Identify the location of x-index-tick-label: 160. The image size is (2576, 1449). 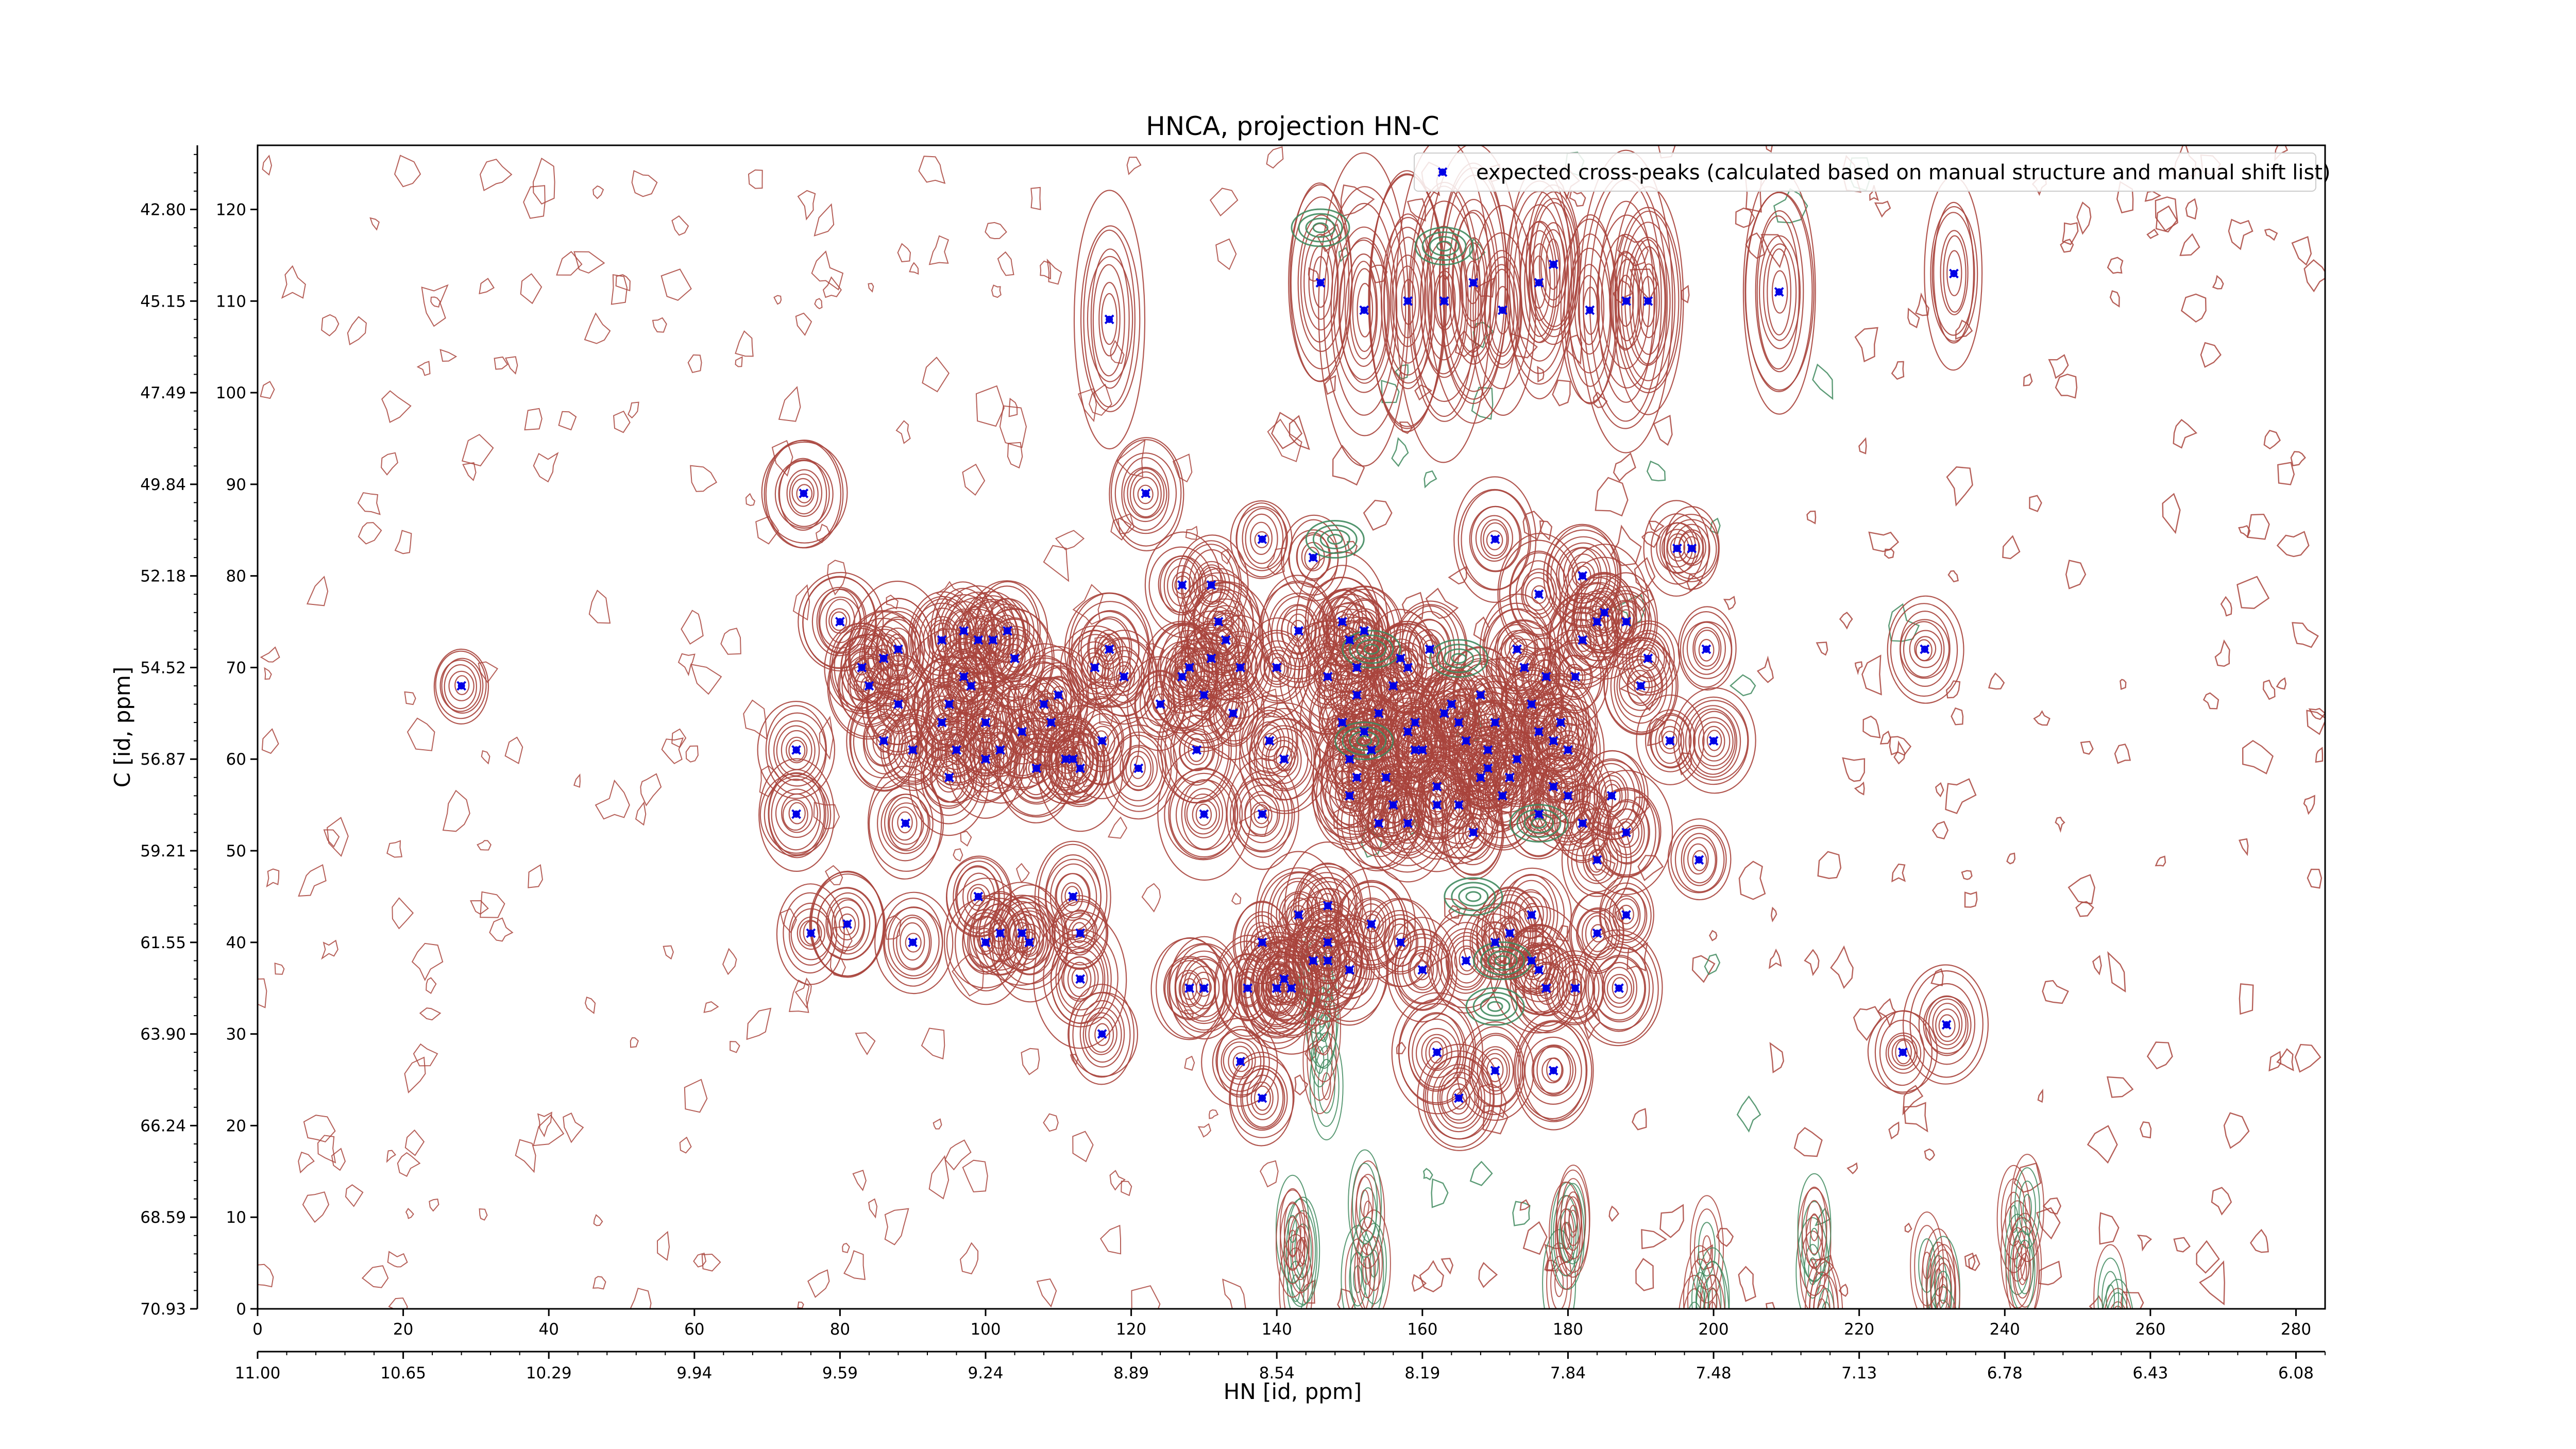
(1422, 1329).